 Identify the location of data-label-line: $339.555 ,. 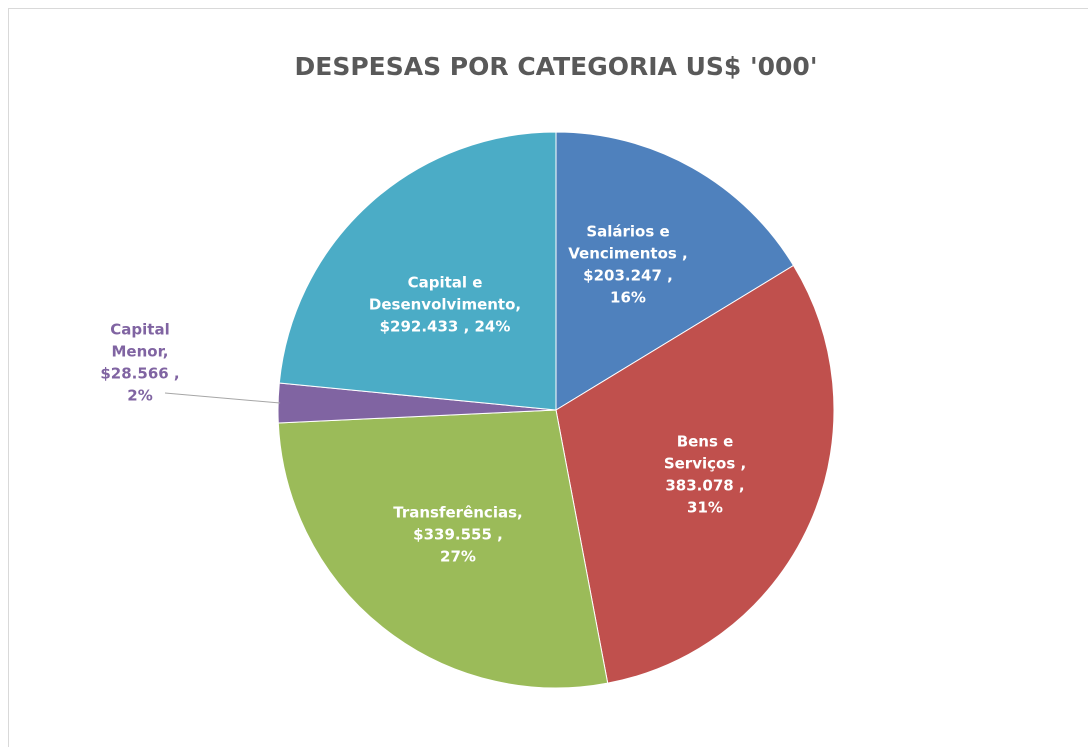
(458, 535).